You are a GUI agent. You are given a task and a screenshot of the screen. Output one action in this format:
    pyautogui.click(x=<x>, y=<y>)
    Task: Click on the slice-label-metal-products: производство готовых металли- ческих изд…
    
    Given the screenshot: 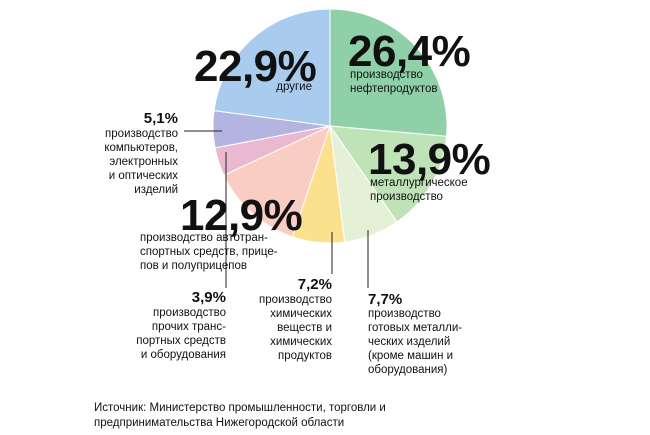 What is the action you would take?
    pyautogui.click(x=415, y=342)
    